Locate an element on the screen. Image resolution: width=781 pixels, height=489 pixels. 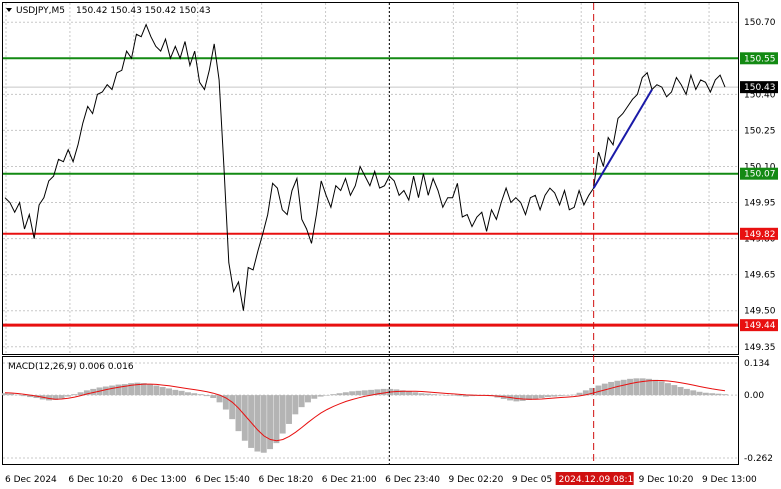
price-tick-label: 149.35 is located at coordinates (760, 348).